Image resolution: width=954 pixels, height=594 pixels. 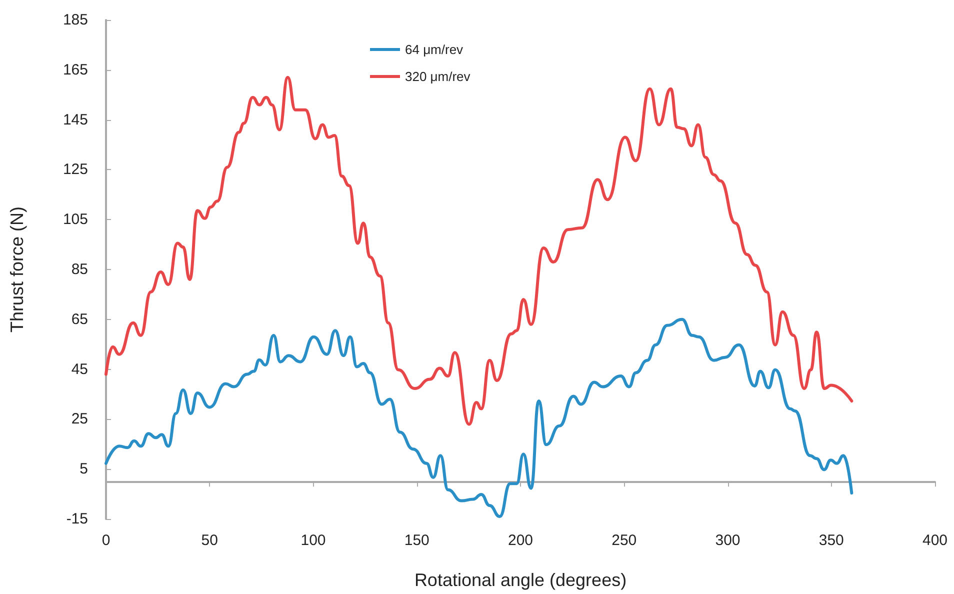 I want to click on y-tick-label: 65, so click(x=79, y=319).